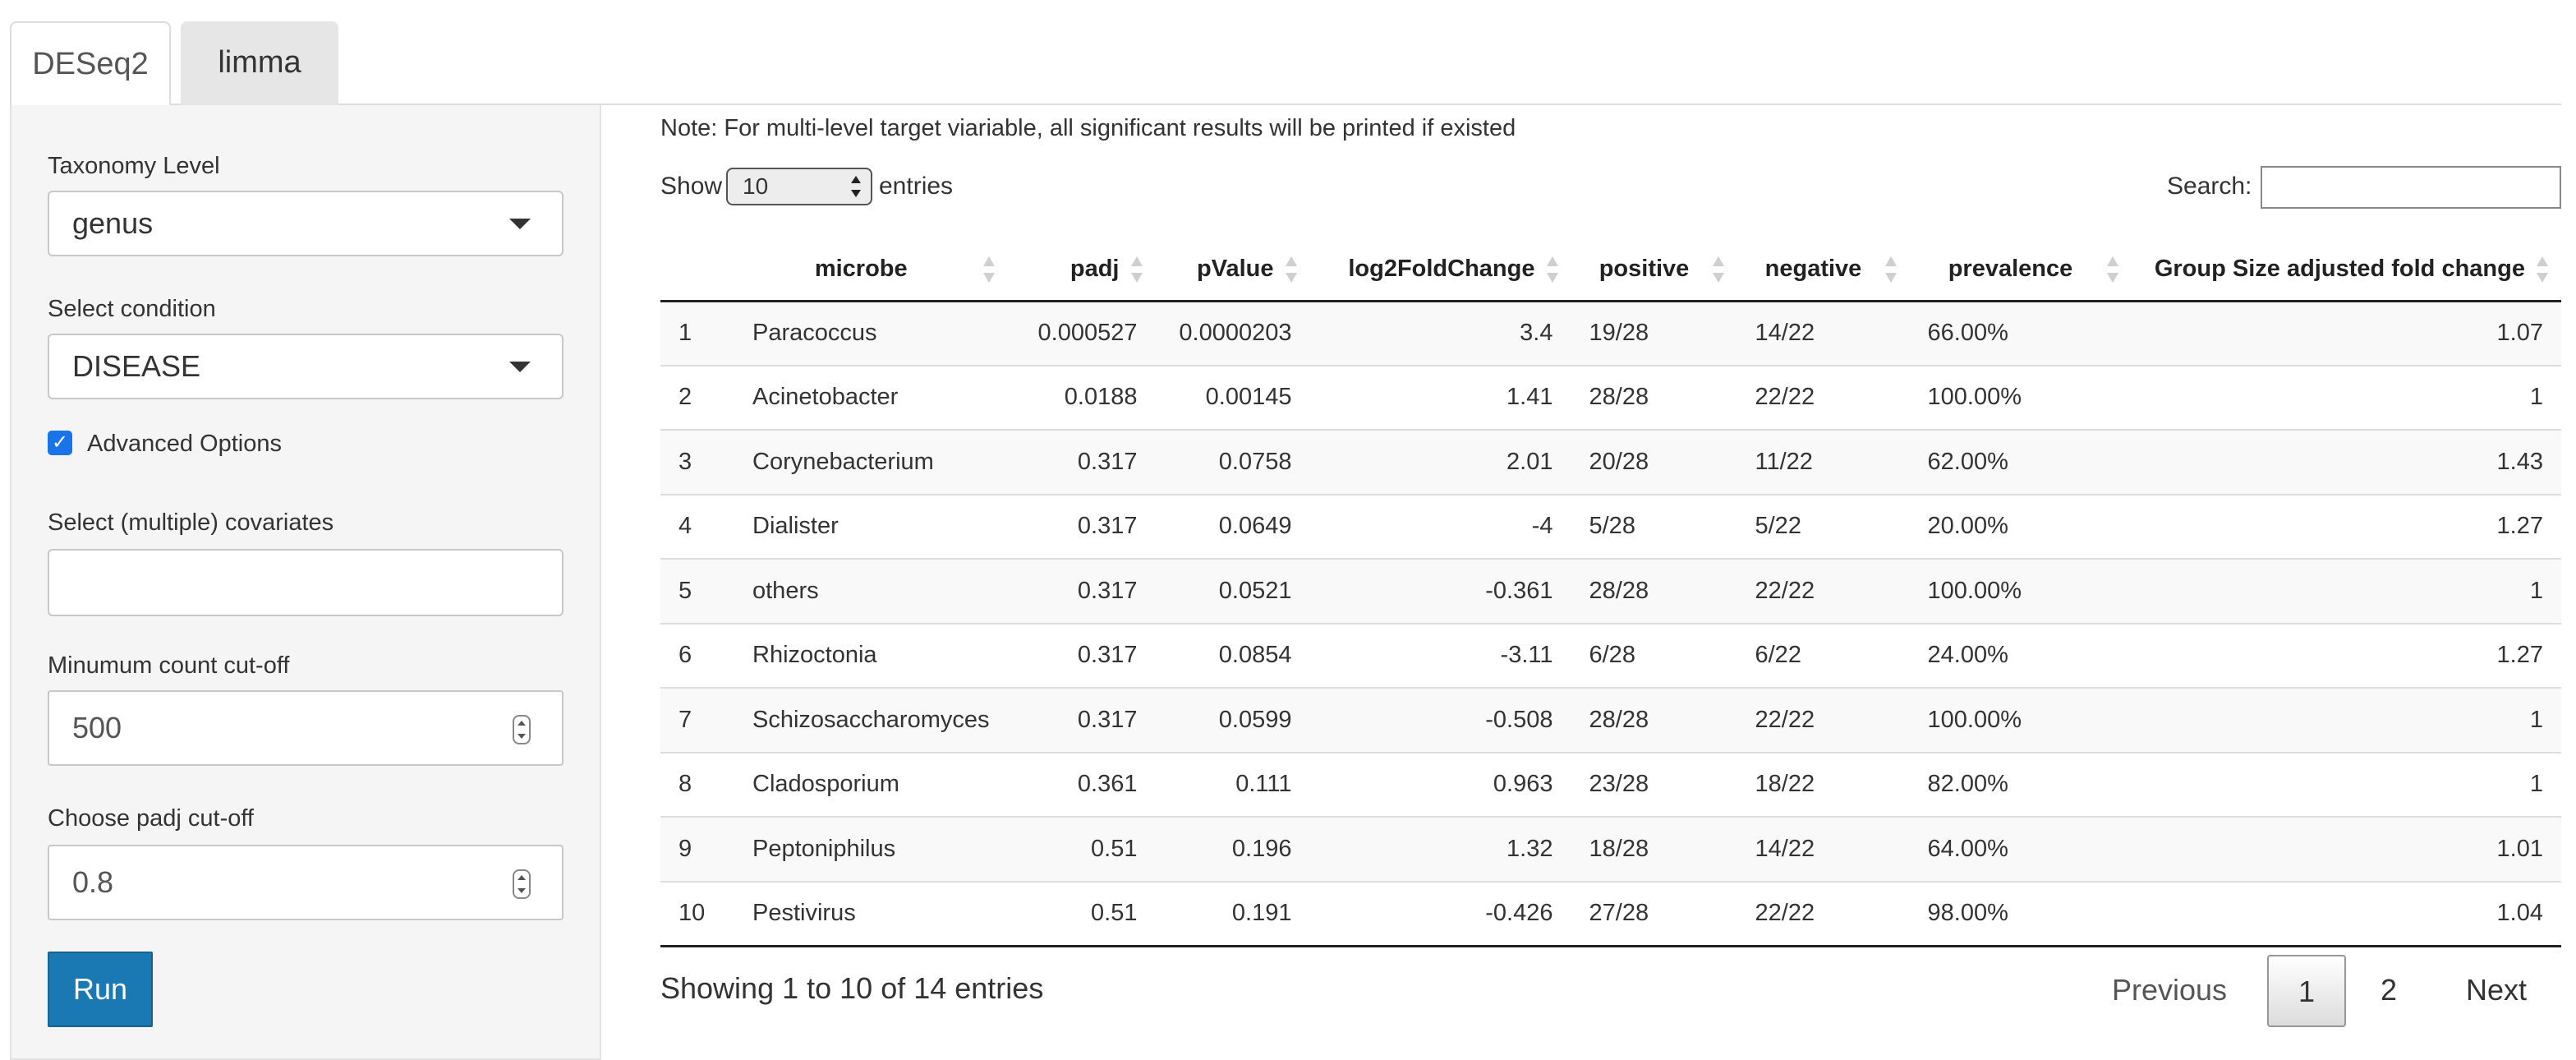 This screenshot has height=1060, width=2576. Describe the element at coordinates (2021, 720) in the screenshot. I see `cell-prevalence: 100.00%` at that location.